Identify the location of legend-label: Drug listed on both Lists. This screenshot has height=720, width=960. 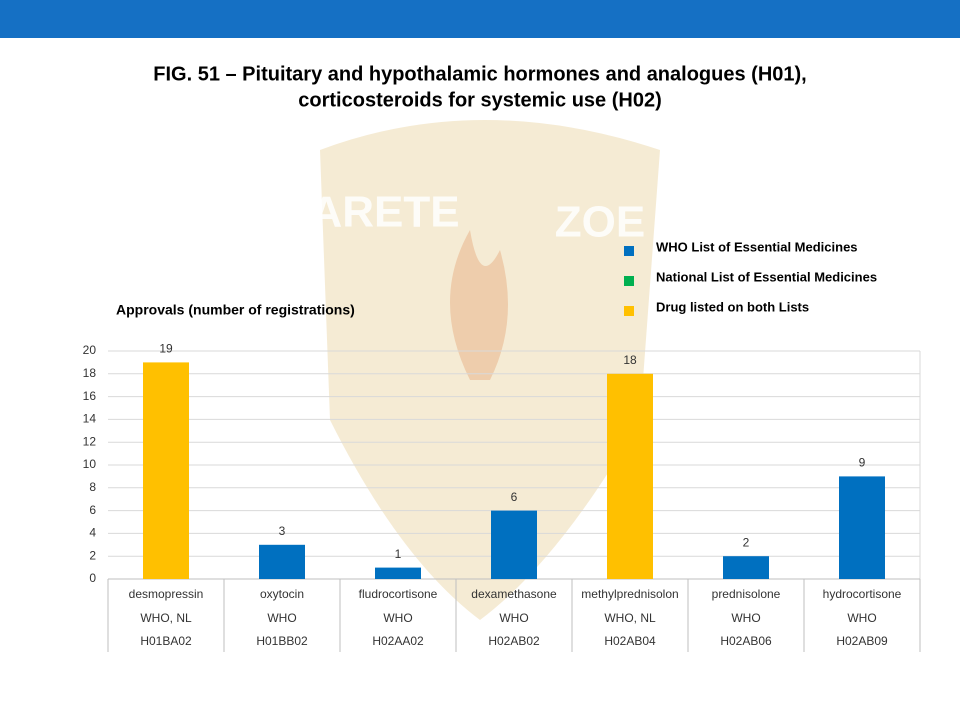
(732, 306).